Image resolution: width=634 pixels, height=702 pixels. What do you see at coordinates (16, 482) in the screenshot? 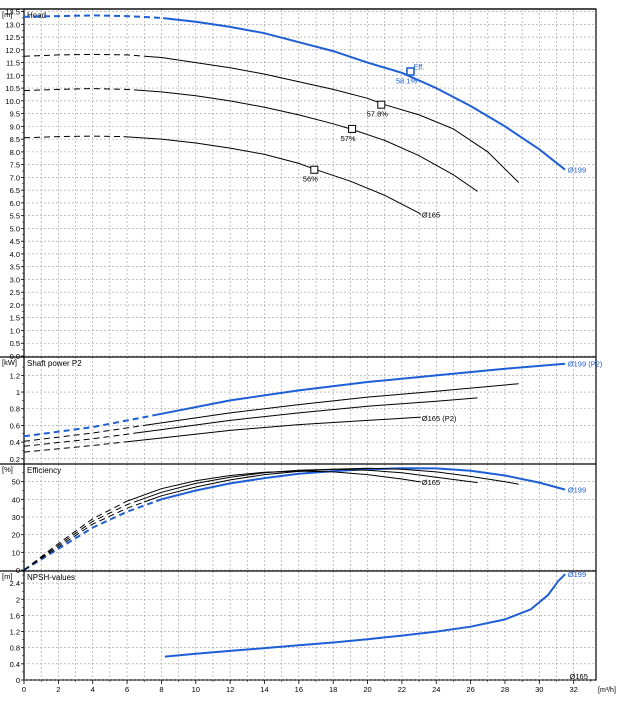
I see `y-tick-label: 50` at bounding box center [16, 482].